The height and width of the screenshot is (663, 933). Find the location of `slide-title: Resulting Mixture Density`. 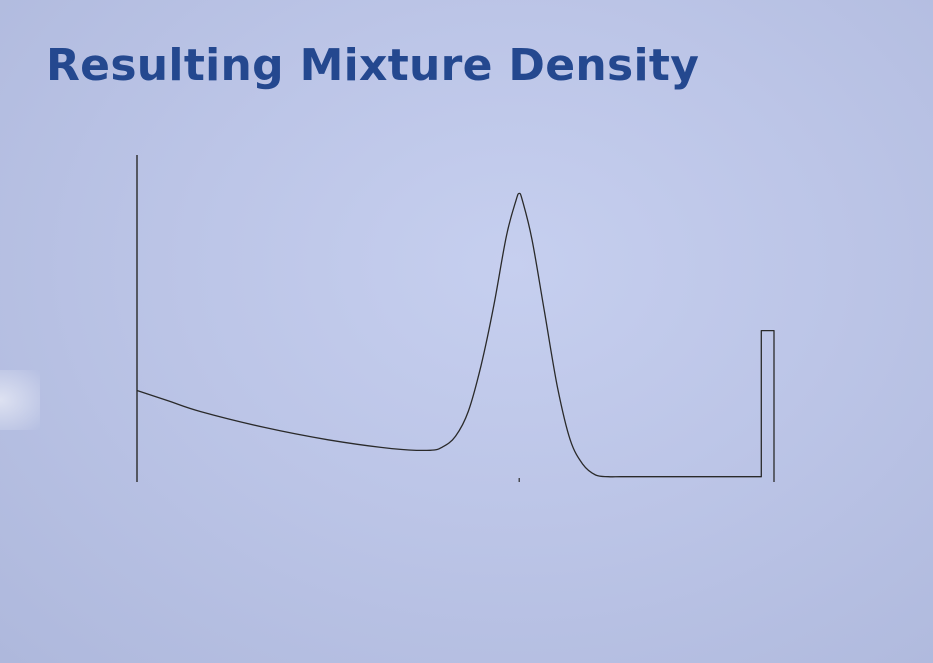

slide-title: Resulting Mixture Density is located at coordinates (373, 65).